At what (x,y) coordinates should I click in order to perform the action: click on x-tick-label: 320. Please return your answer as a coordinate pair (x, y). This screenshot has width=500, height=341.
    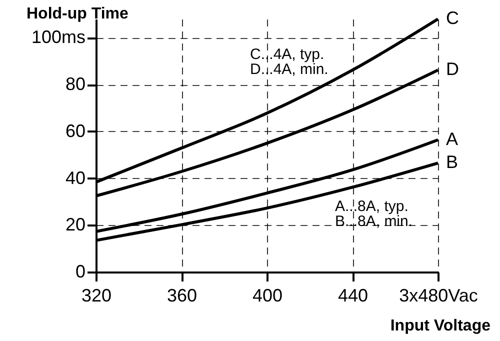
    Looking at the image, I should click on (96, 296).